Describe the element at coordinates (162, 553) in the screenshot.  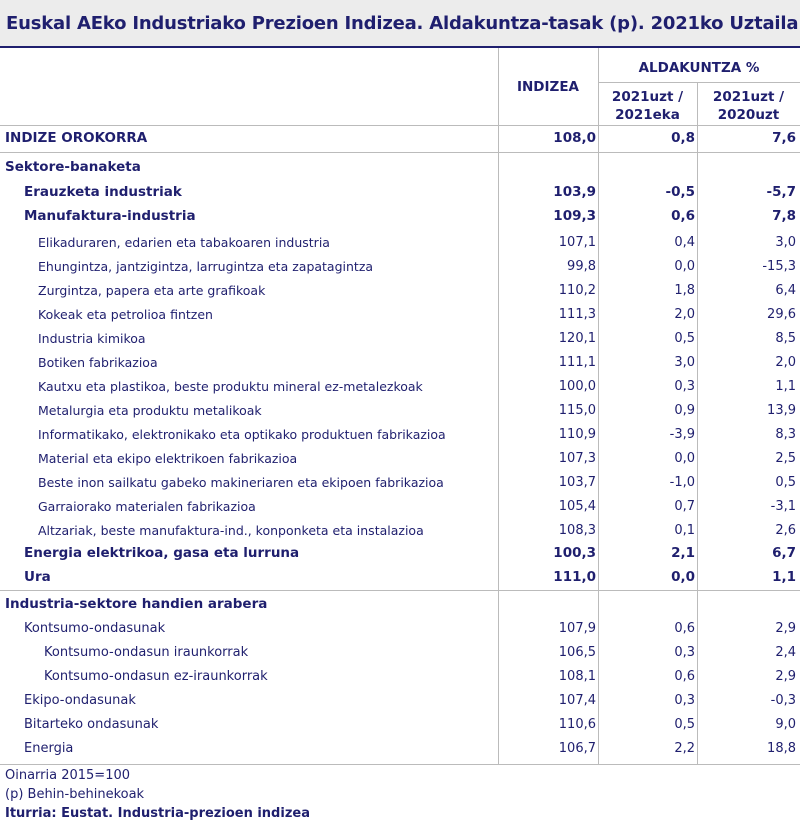
I see `row-label: Energia elektrikoa, gasa eta lurruna` at that location.